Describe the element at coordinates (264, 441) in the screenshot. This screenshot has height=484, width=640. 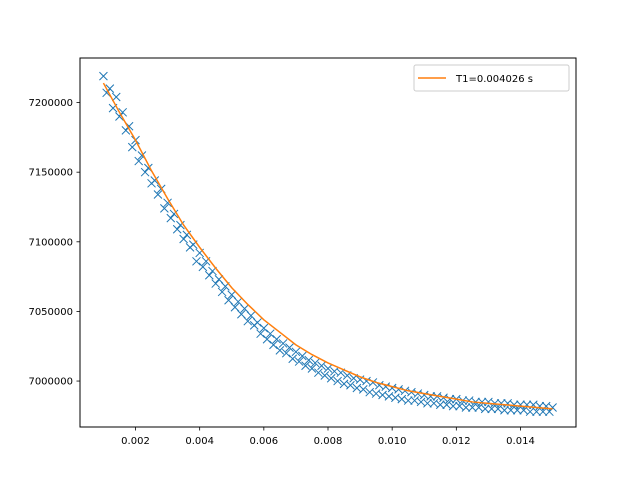
I see `x-tick-label: 0.006` at that location.